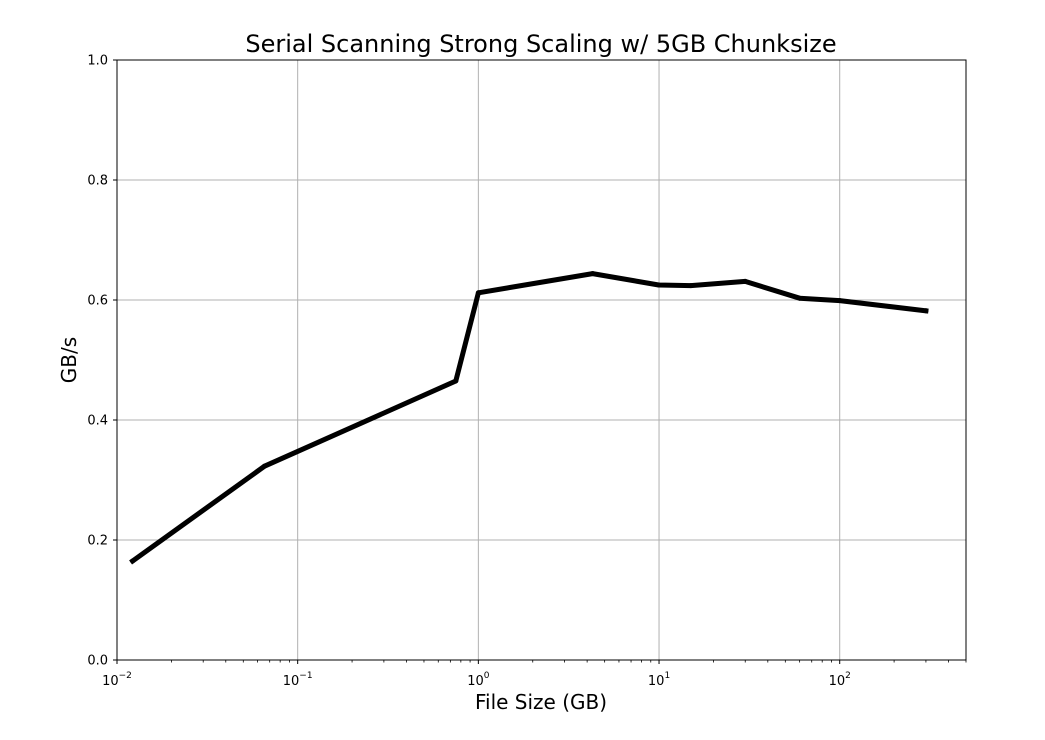 Image resolution: width=1045 pixels, height=740 pixels. I want to click on x-axis-label: File Size (GB), so click(541, 702).